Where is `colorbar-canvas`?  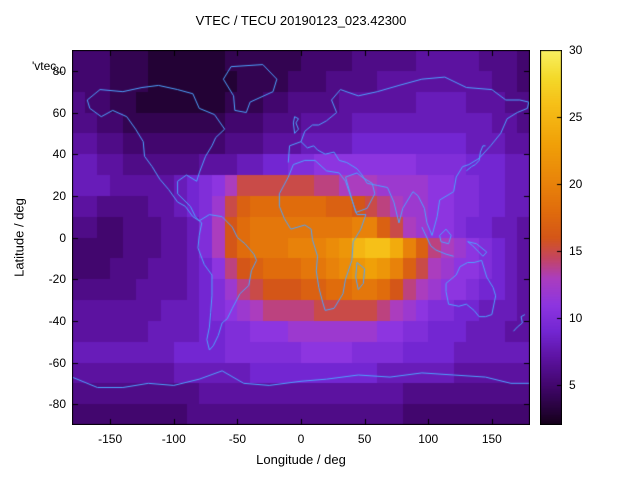 colorbar-canvas is located at coordinates (551, 237).